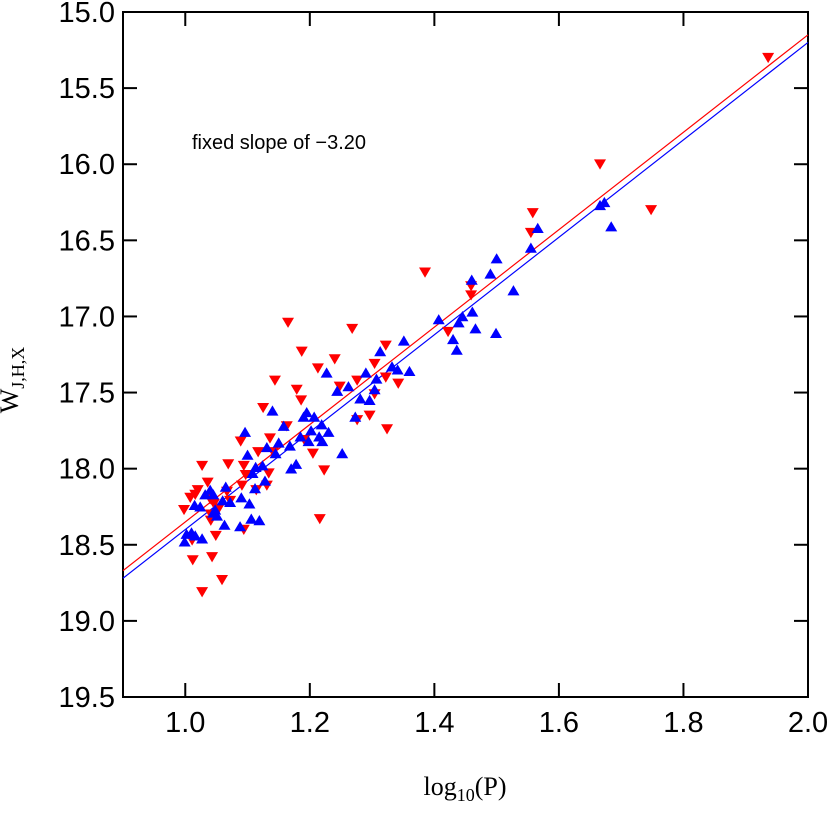 The width and height of the screenshot is (831, 831). What do you see at coordinates (439, 786) in the screenshot?
I see `x-label-main: log` at bounding box center [439, 786].